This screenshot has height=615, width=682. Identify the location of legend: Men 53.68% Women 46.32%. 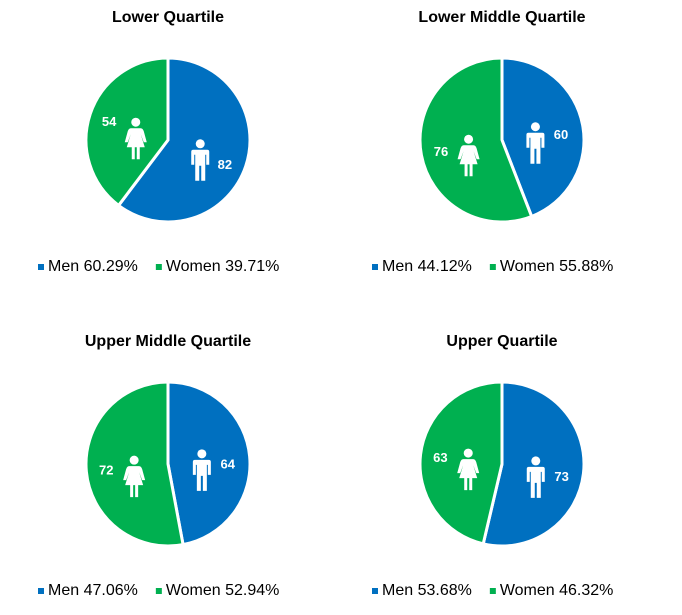
(492, 590).